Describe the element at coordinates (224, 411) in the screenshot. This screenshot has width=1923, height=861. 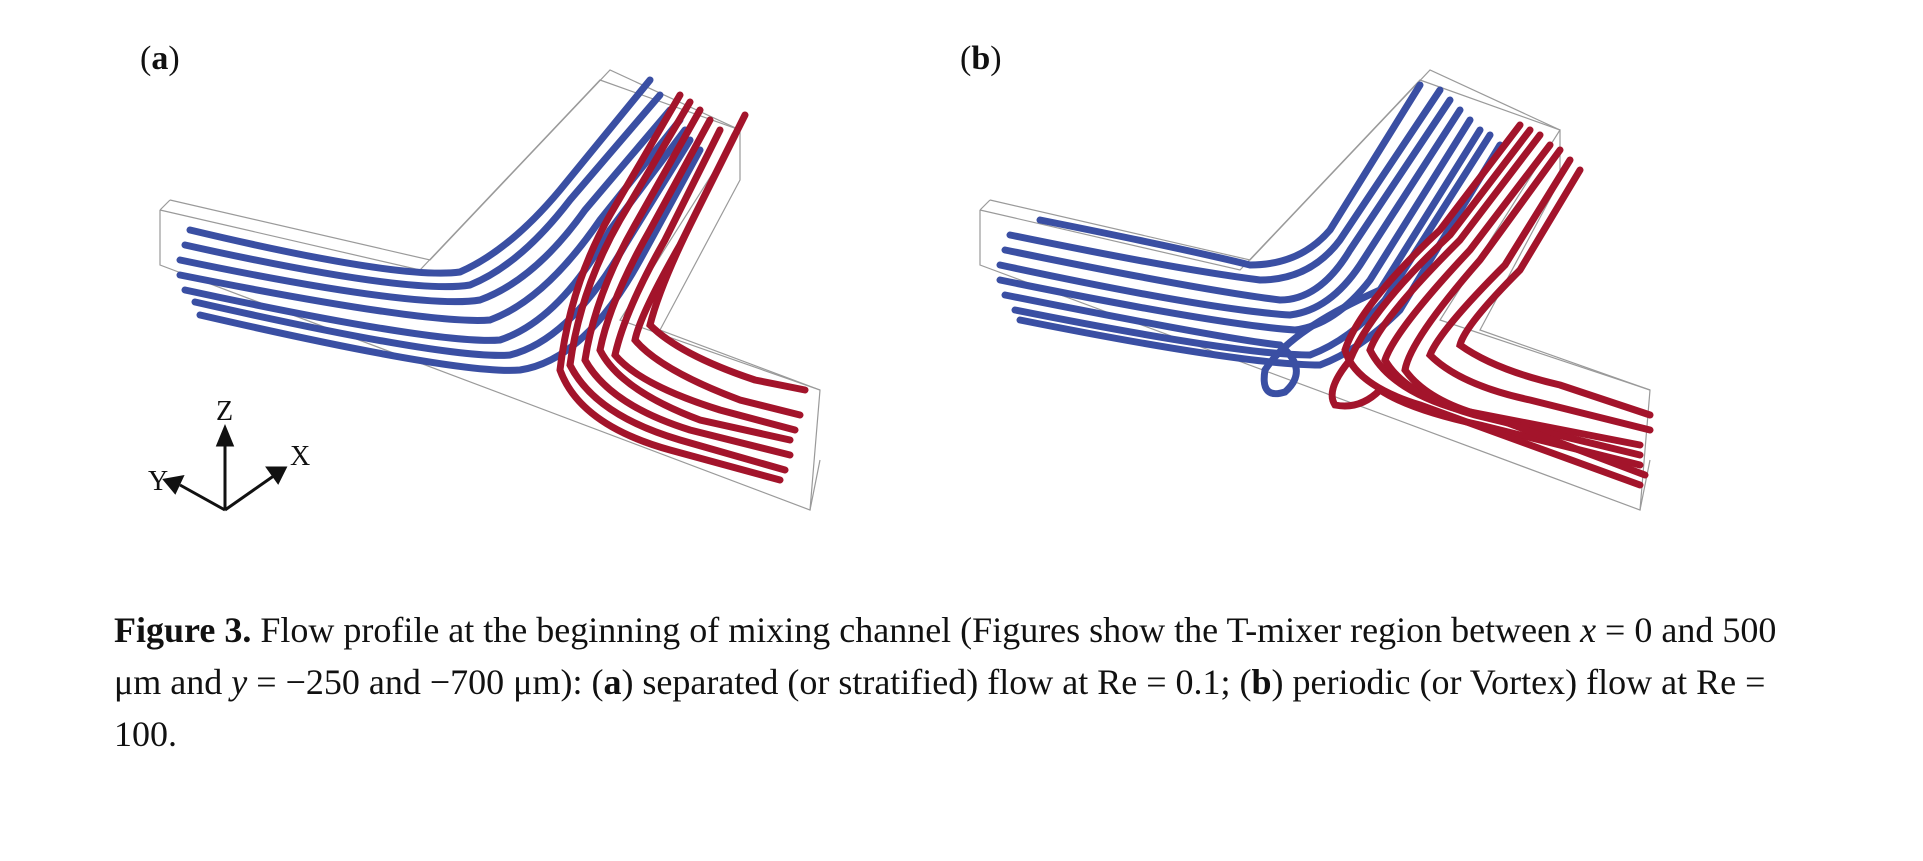
I see `axis-label-z: Z` at that location.